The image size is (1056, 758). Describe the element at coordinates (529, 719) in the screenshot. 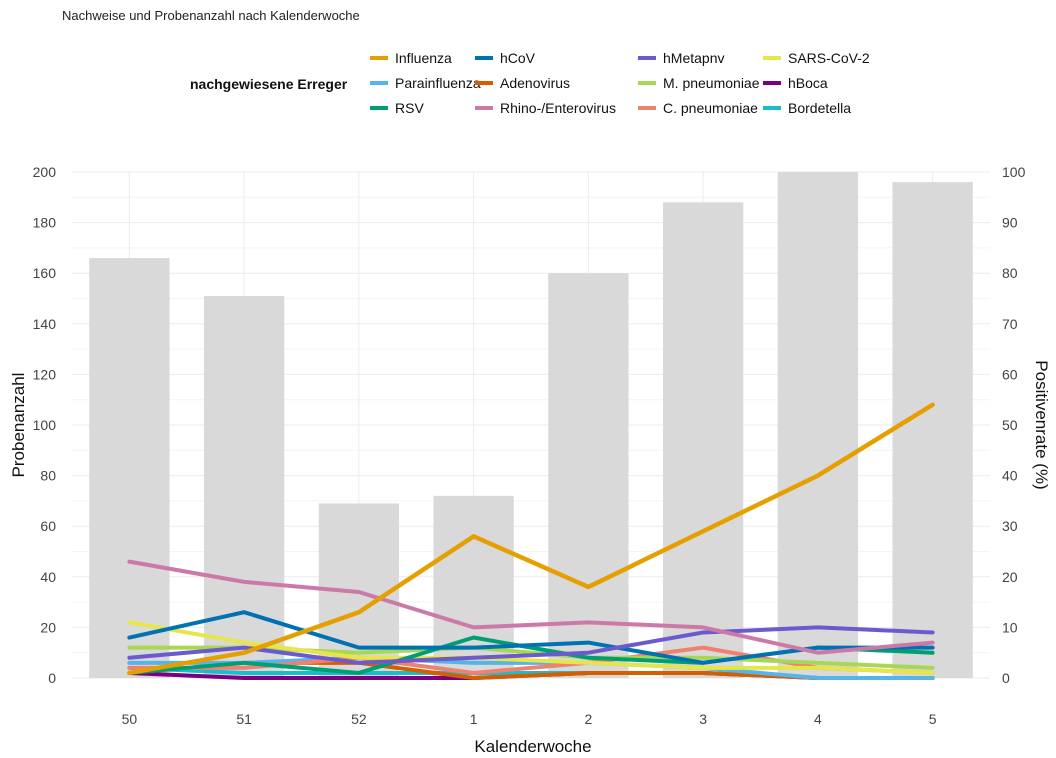

I see `x-ticks: 50 51 52 1 2 3 4 5` at that location.